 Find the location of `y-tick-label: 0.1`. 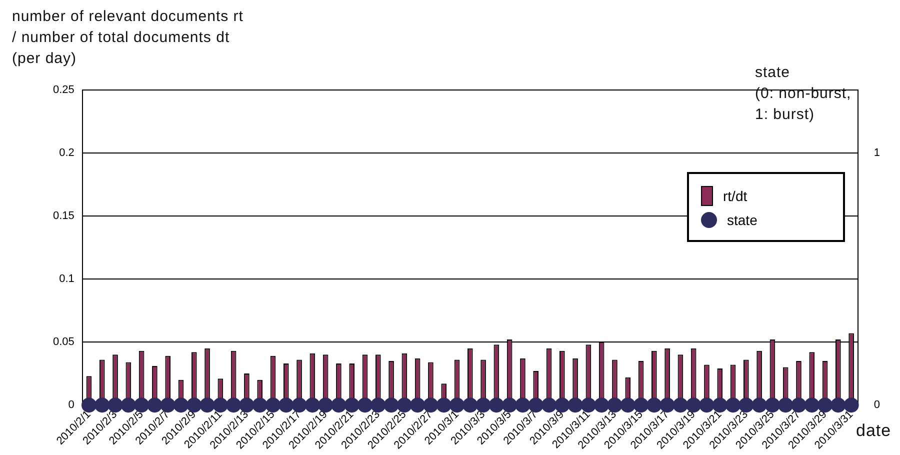

y-tick-label: 0.1 is located at coordinates (66, 279).